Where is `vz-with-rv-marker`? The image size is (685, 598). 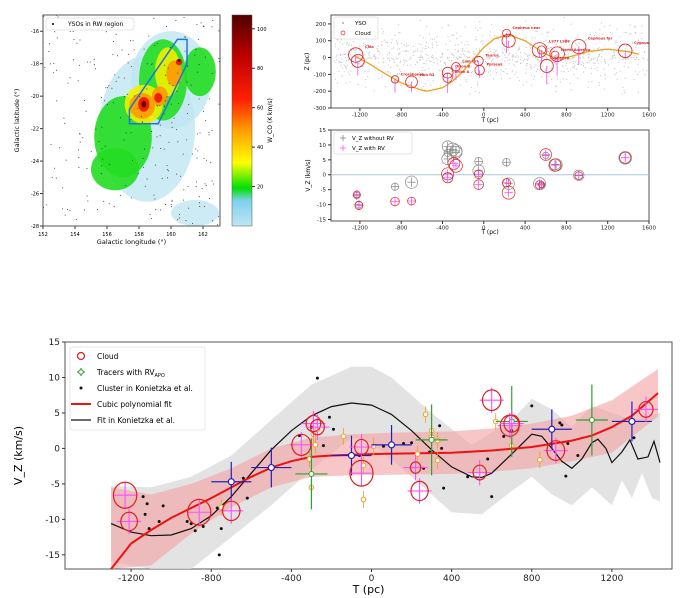
vz-with-rv-marker is located at coordinates (411, 201).